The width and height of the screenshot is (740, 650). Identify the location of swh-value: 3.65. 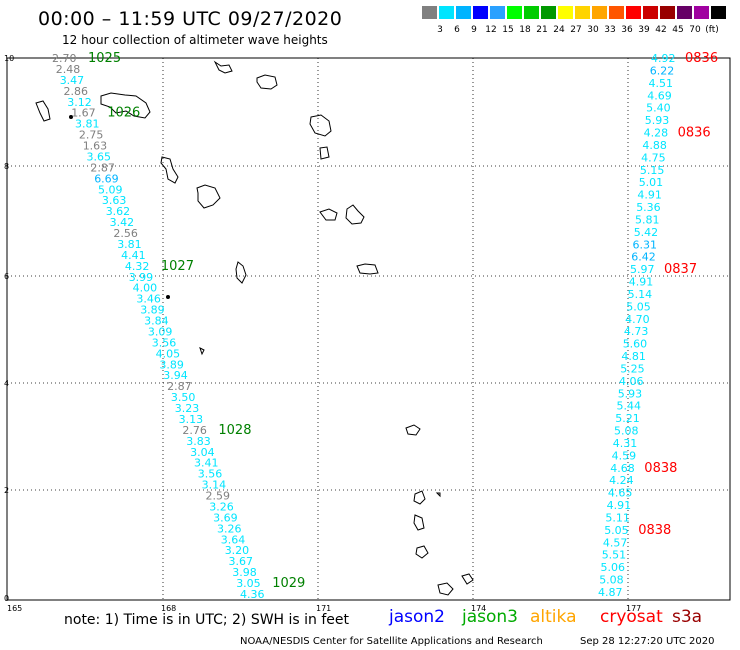
(99, 156).